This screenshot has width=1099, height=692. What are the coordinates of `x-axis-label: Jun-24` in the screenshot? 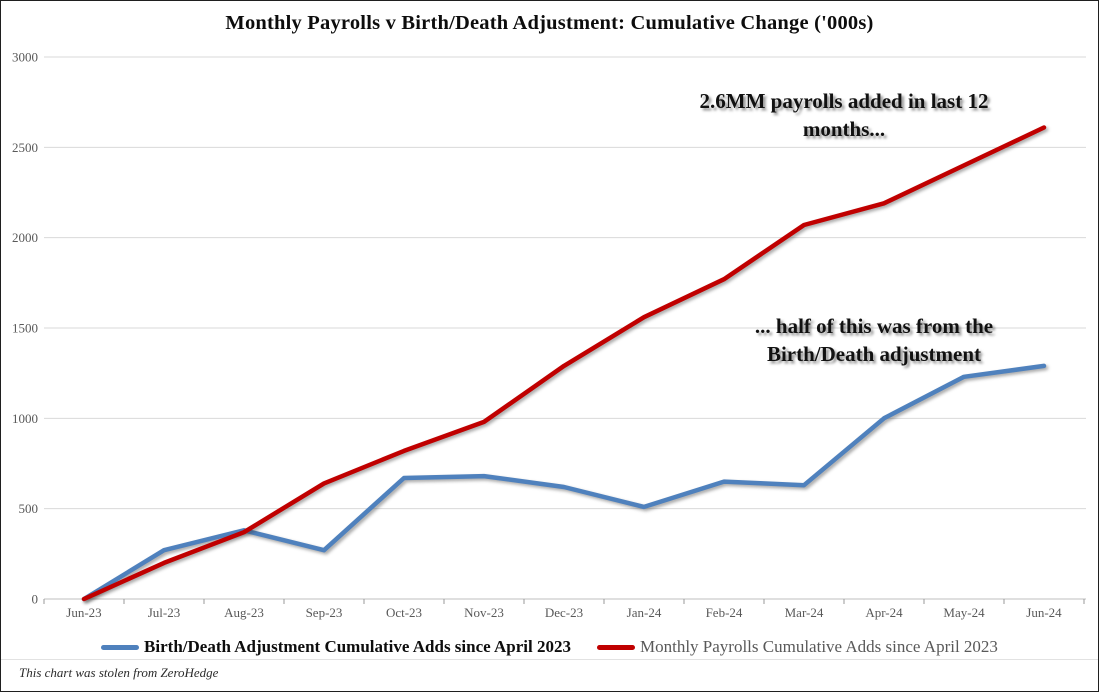 It's located at (1044, 612).